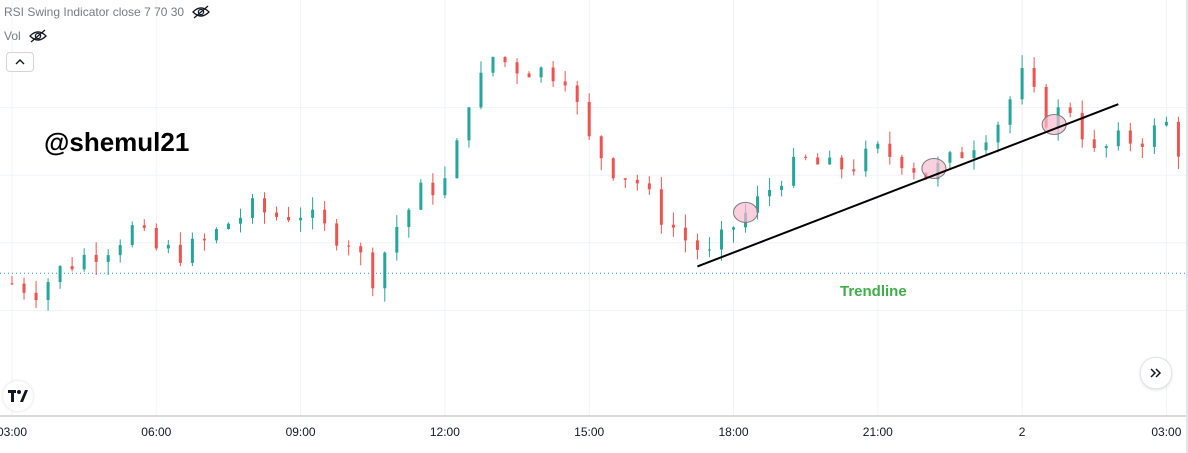  Describe the element at coordinates (117, 142) in the screenshot. I see `watermark-text: @shemul21` at that location.